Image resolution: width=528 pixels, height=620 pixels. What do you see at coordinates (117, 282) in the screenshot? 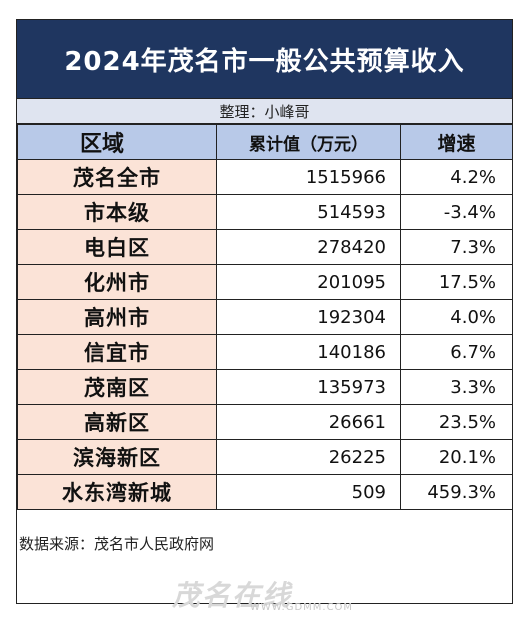
I see `row-region: 化州市` at bounding box center [117, 282].